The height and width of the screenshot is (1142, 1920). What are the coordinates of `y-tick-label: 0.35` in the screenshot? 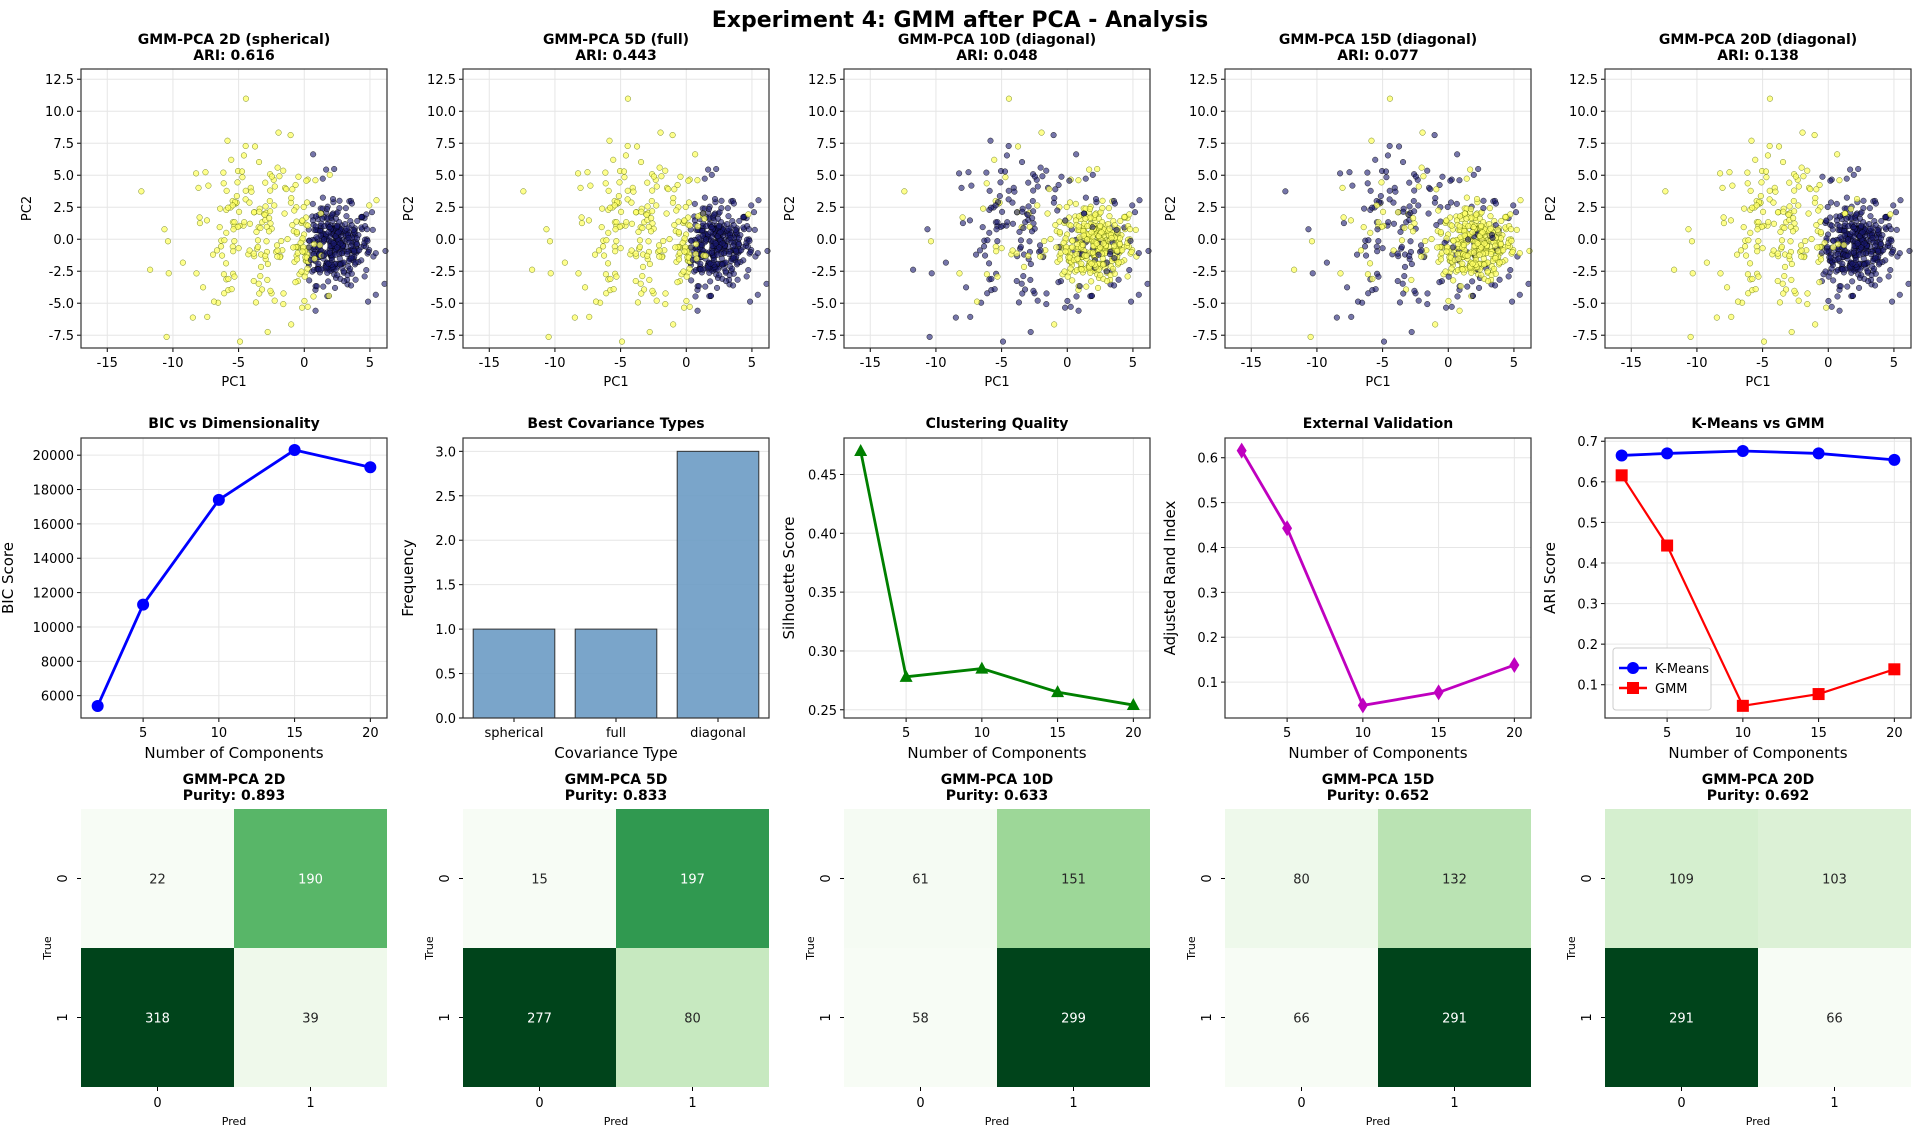 It's located at (822, 593).